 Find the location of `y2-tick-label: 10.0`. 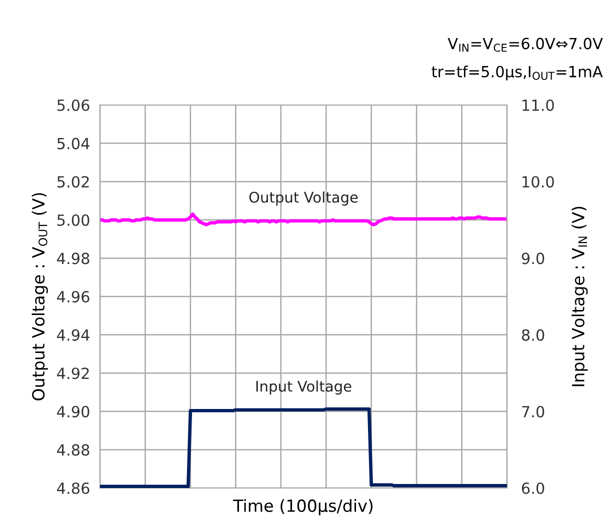

y2-tick-label: 10.0 is located at coordinates (538, 182).